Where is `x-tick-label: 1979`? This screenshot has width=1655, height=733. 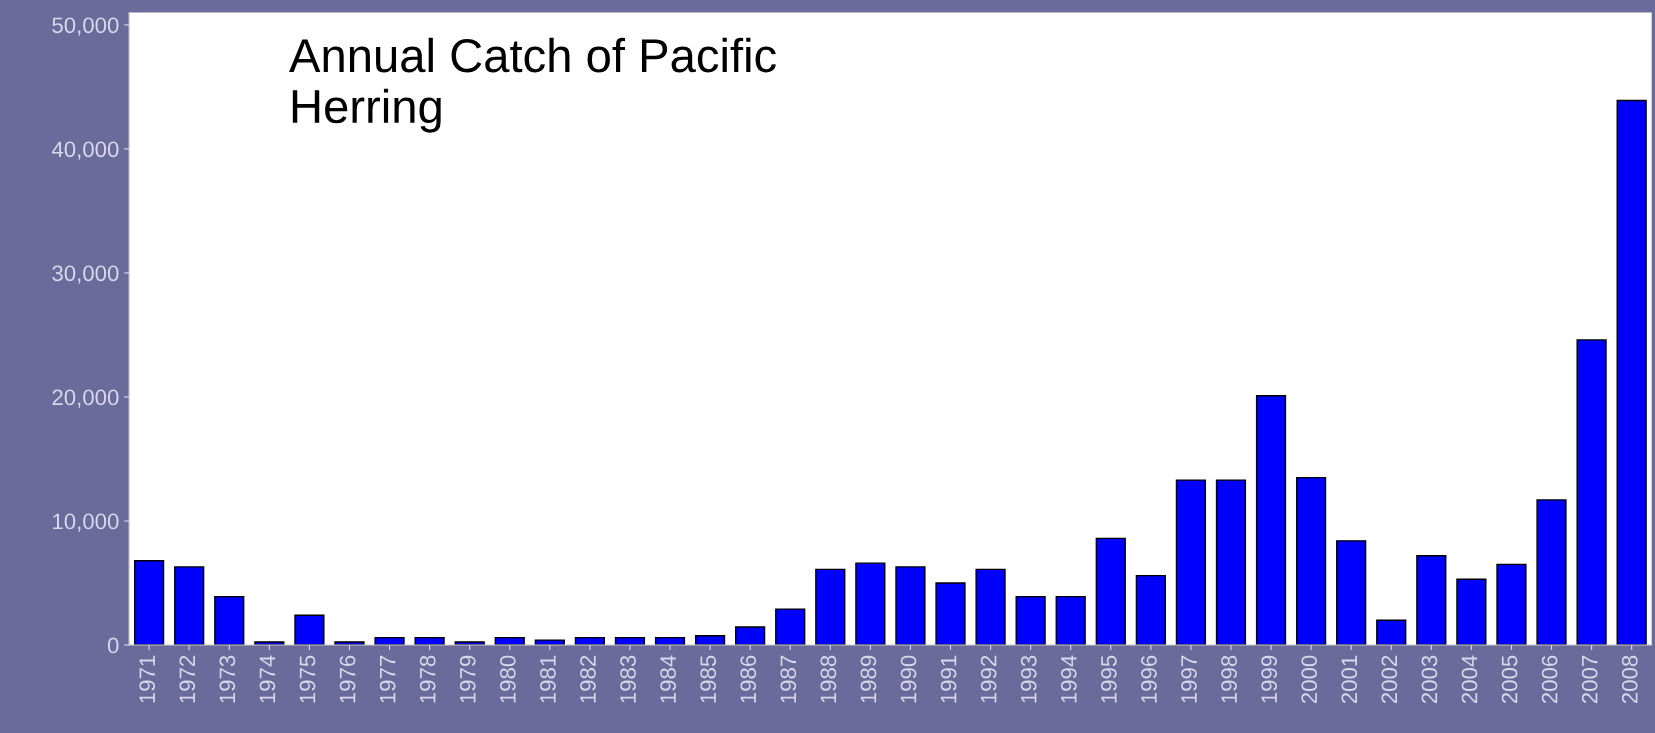
x-tick-label: 1979 is located at coordinates (467, 679).